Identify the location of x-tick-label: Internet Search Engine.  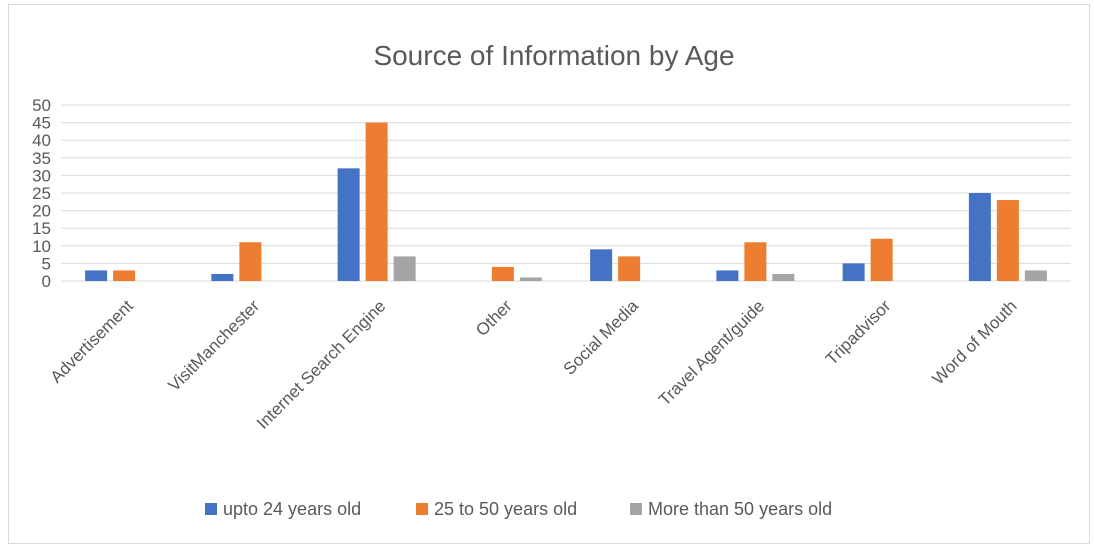
(321, 364).